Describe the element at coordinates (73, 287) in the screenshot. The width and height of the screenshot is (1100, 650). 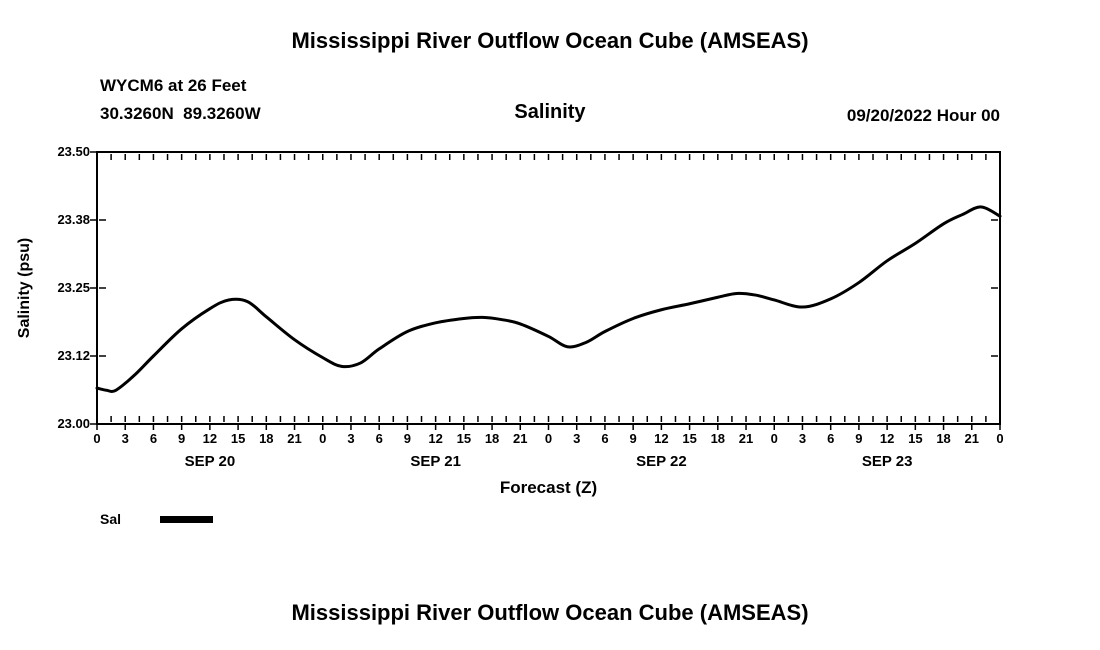
I see `y-tick-label: 23.25` at that location.